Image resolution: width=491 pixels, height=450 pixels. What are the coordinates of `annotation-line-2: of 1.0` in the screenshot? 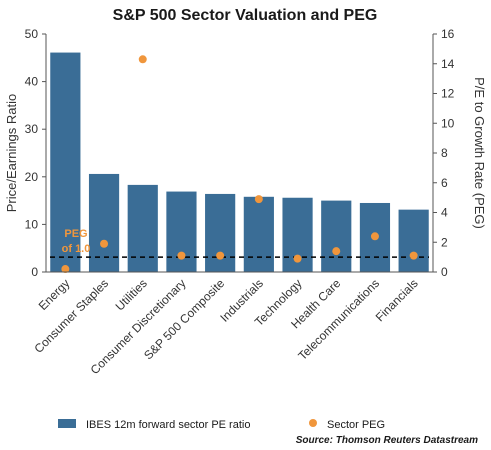 It's located at (76, 249).